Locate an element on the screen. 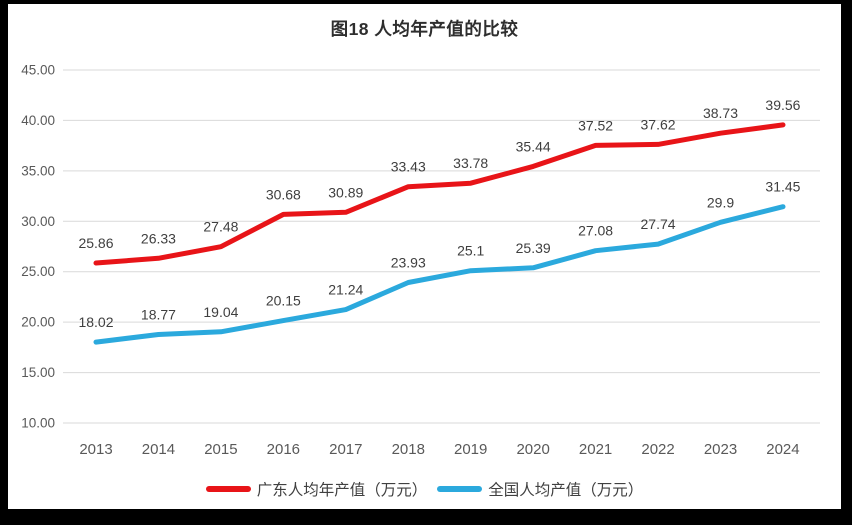  data-label-series-0: 30.89 is located at coordinates (345, 192).